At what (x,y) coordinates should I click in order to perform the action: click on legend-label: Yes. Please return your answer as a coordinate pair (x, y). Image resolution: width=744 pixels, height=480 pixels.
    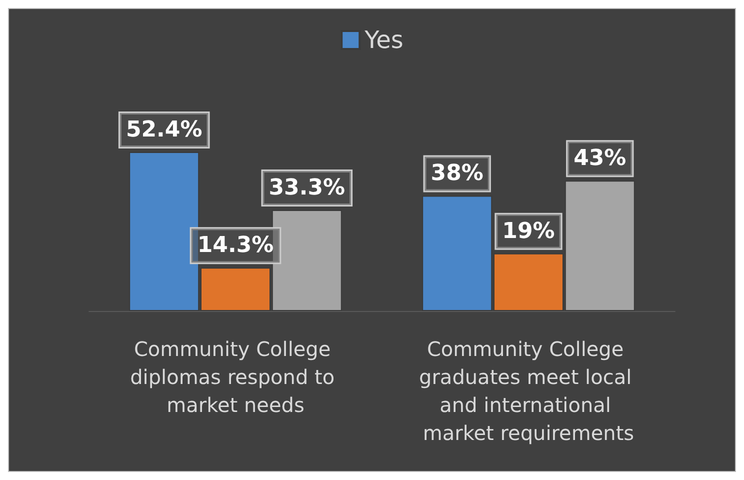
    Looking at the image, I should click on (384, 40).